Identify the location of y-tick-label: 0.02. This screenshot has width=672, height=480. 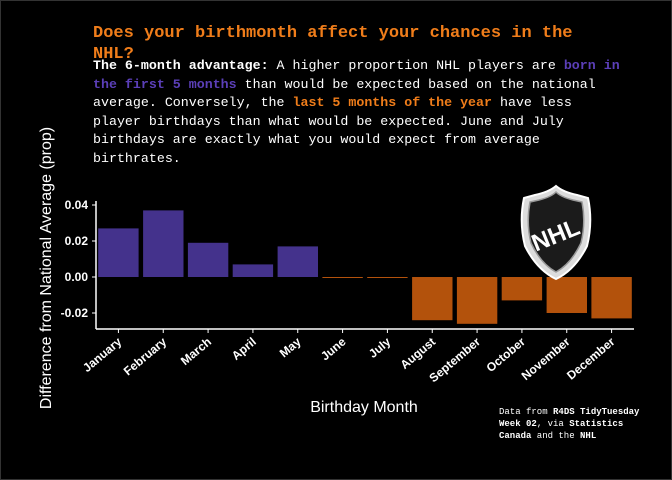
(77, 241).